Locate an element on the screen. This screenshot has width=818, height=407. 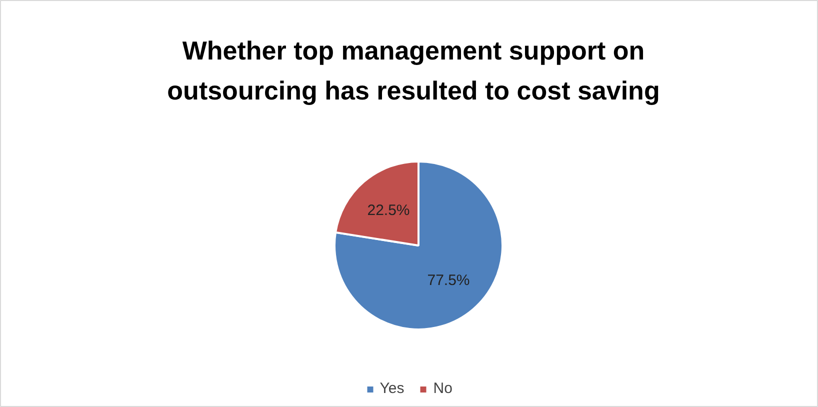
legend-label: Yes is located at coordinates (392, 388).